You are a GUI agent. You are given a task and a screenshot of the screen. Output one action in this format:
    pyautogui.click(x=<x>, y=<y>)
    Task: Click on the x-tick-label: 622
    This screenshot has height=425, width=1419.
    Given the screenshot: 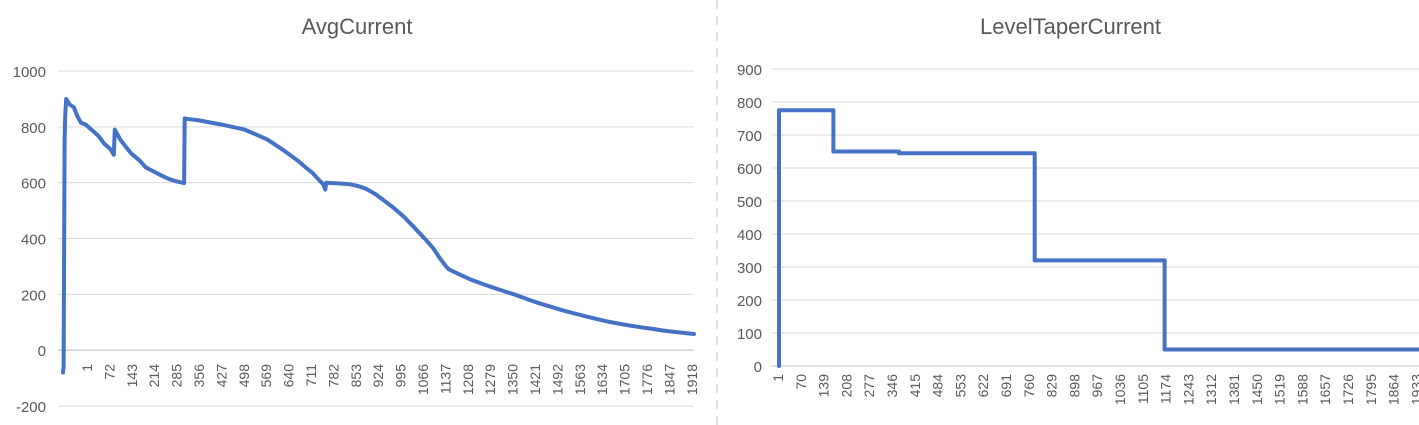 What is the action you would take?
    pyautogui.click(x=983, y=386)
    